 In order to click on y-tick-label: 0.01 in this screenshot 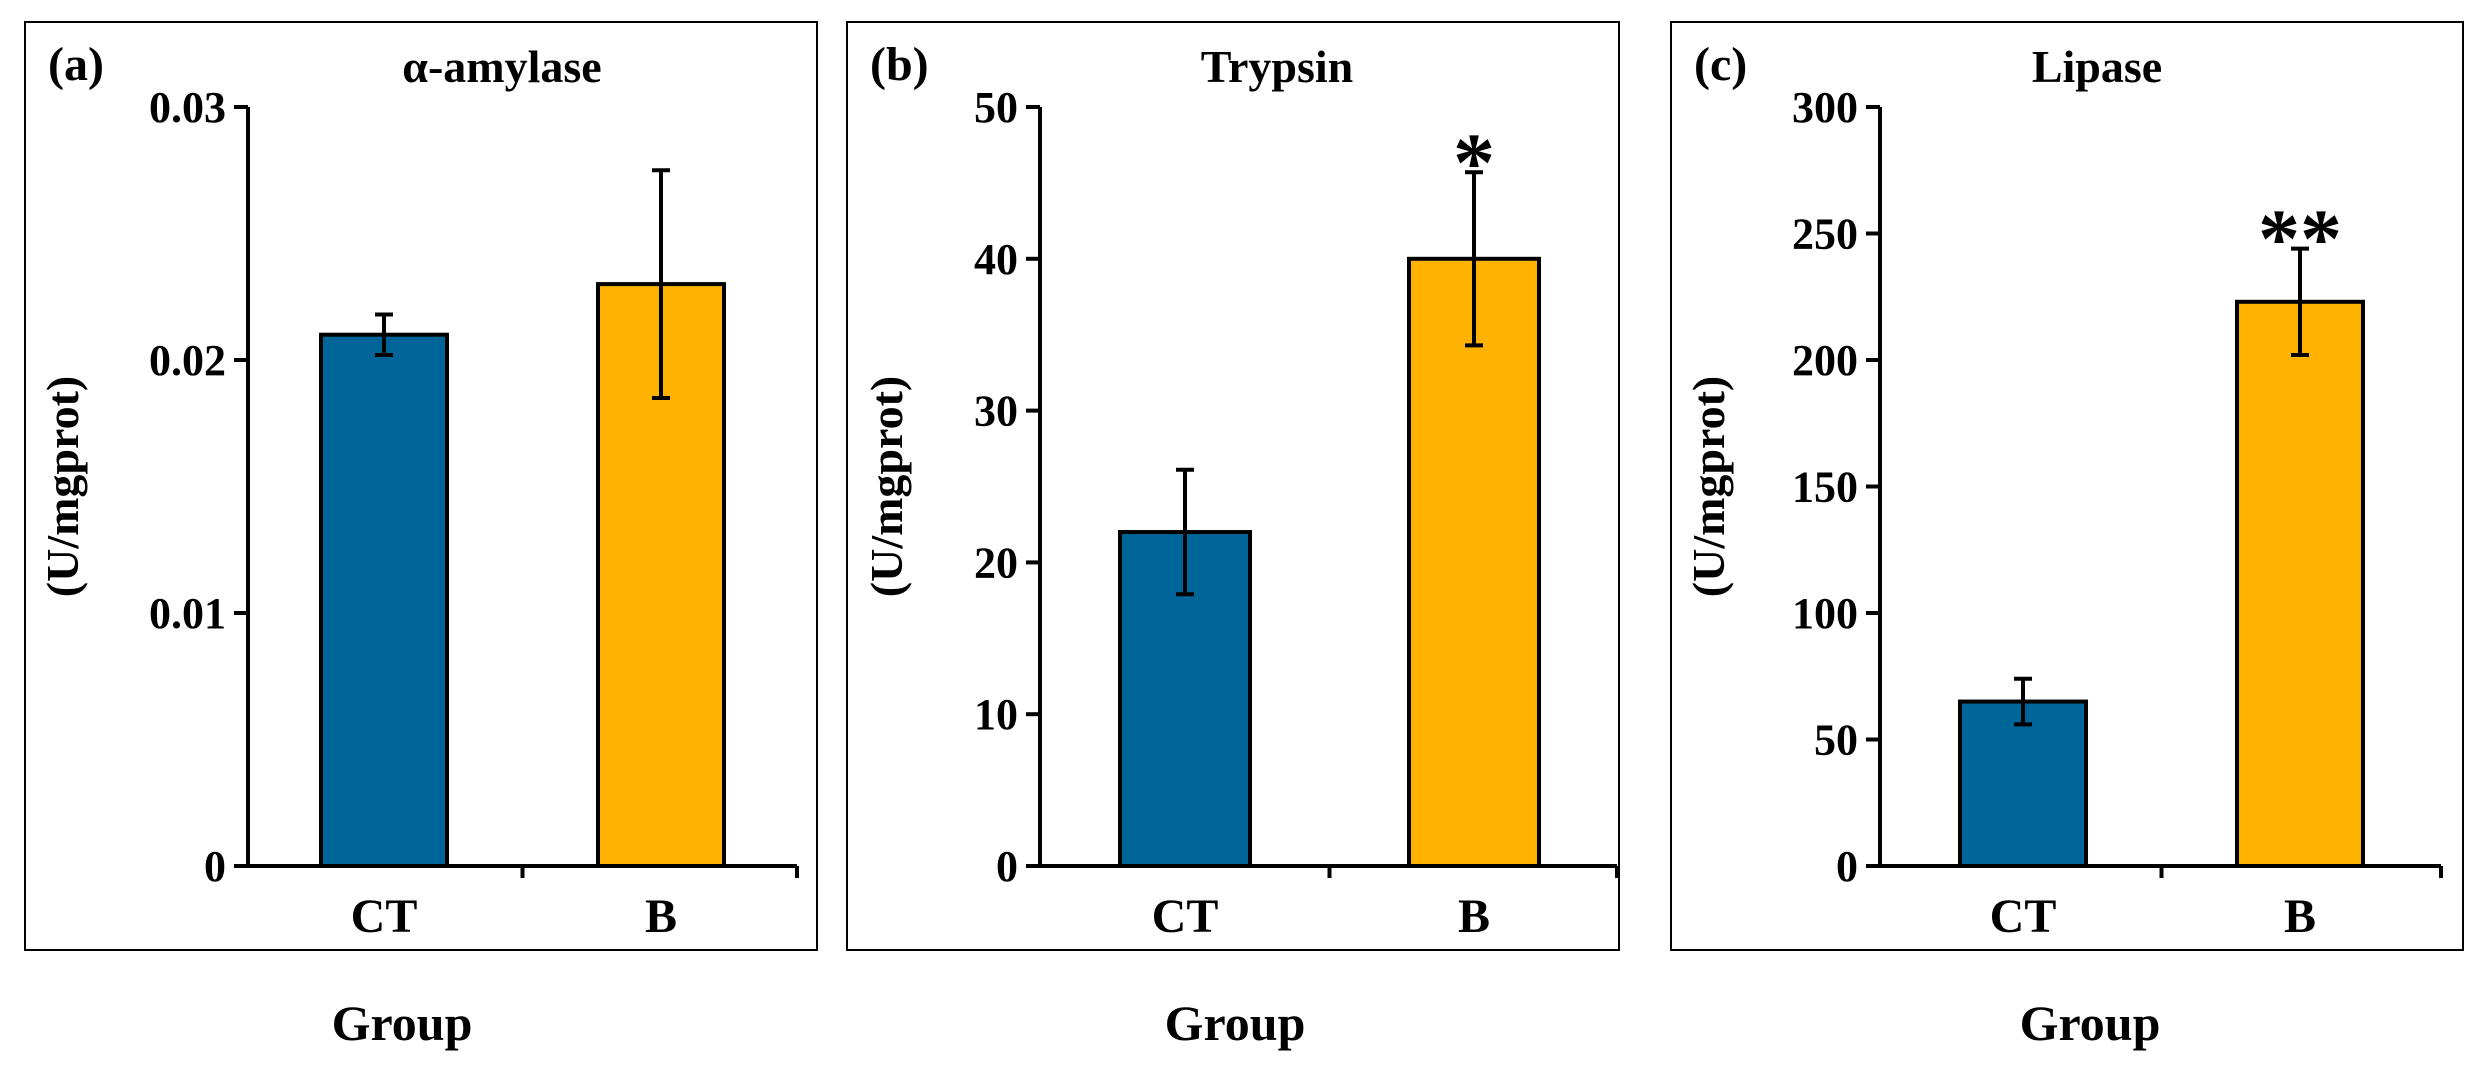, I will do `click(187, 613)`.